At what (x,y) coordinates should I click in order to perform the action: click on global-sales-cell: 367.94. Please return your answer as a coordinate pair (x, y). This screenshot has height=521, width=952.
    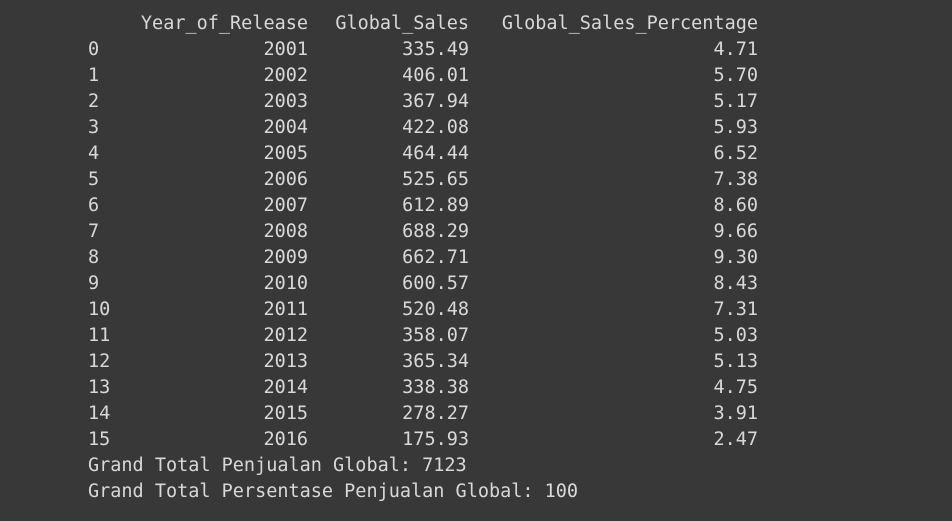
    Looking at the image, I should click on (435, 101).